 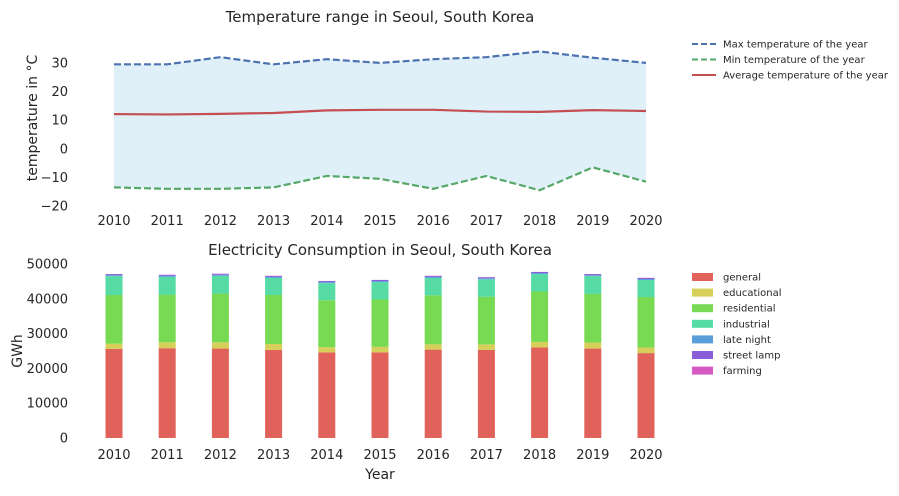 What do you see at coordinates (592, 393) in the screenshot?
I see `bar-general-2019` at bounding box center [592, 393].